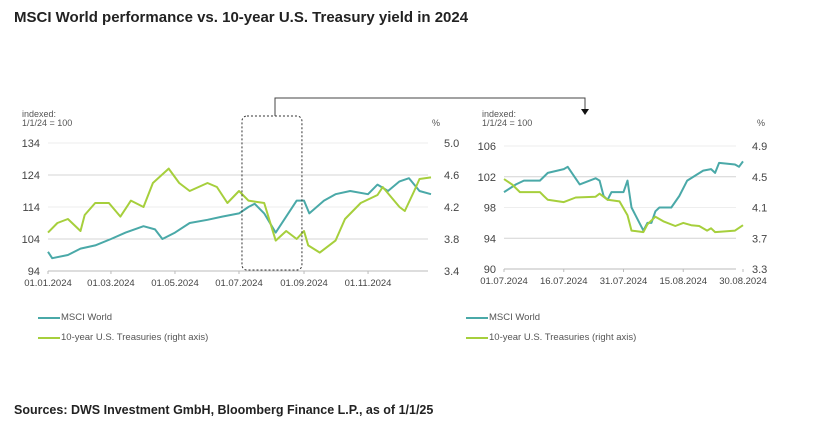 This screenshot has height=435, width=817. I want to click on x-tick-label: 16.07.2024, so click(564, 281).